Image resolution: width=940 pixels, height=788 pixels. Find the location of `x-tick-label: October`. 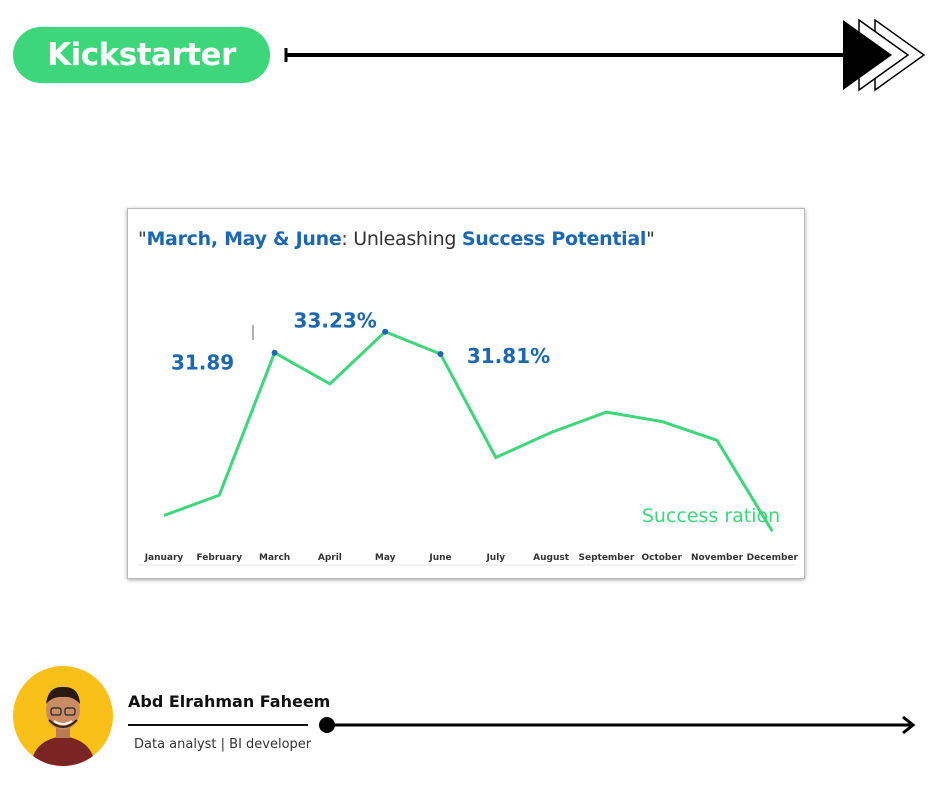

x-tick-label: October is located at coordinates (661, 558).